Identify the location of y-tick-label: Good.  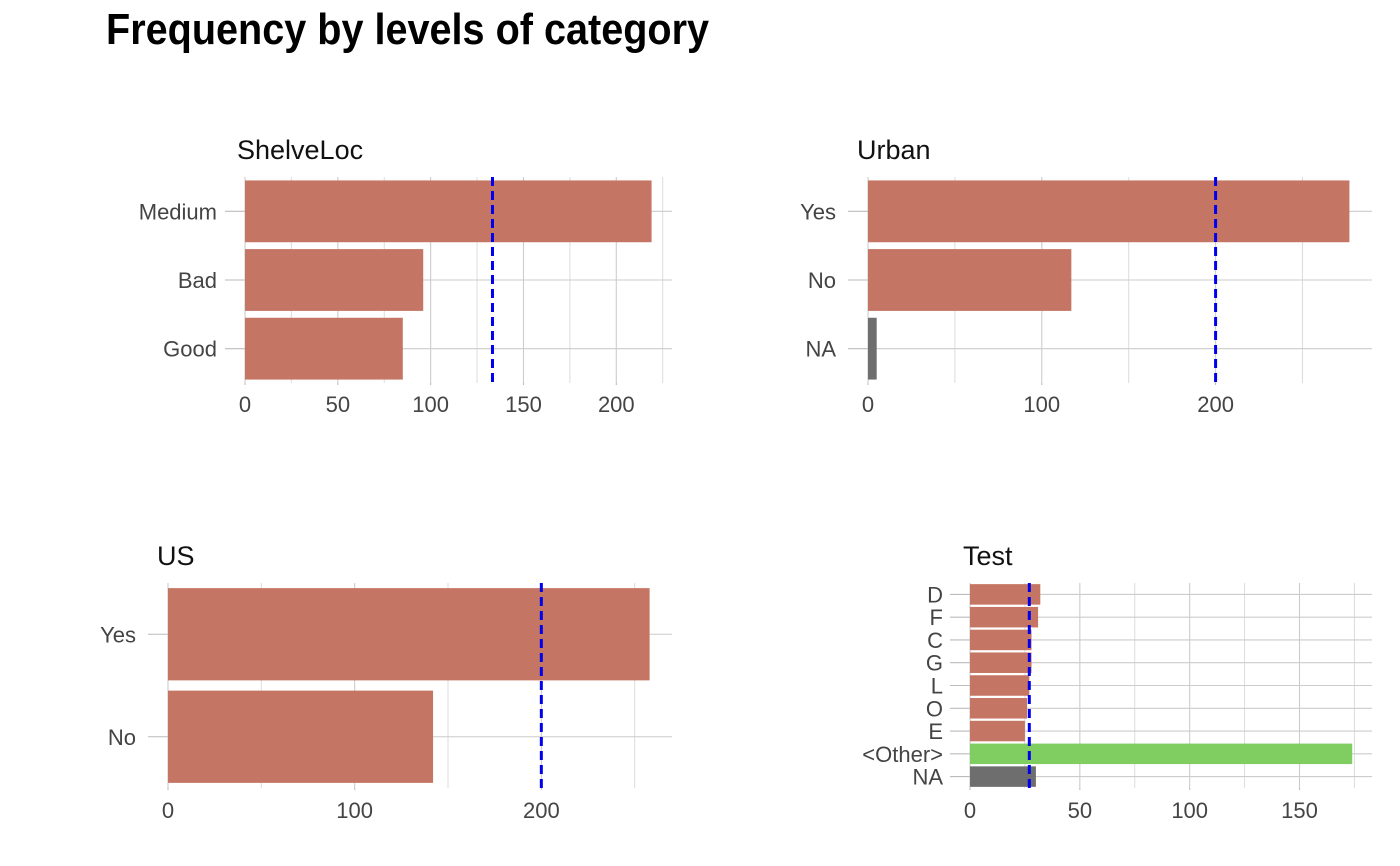
(190, 349).